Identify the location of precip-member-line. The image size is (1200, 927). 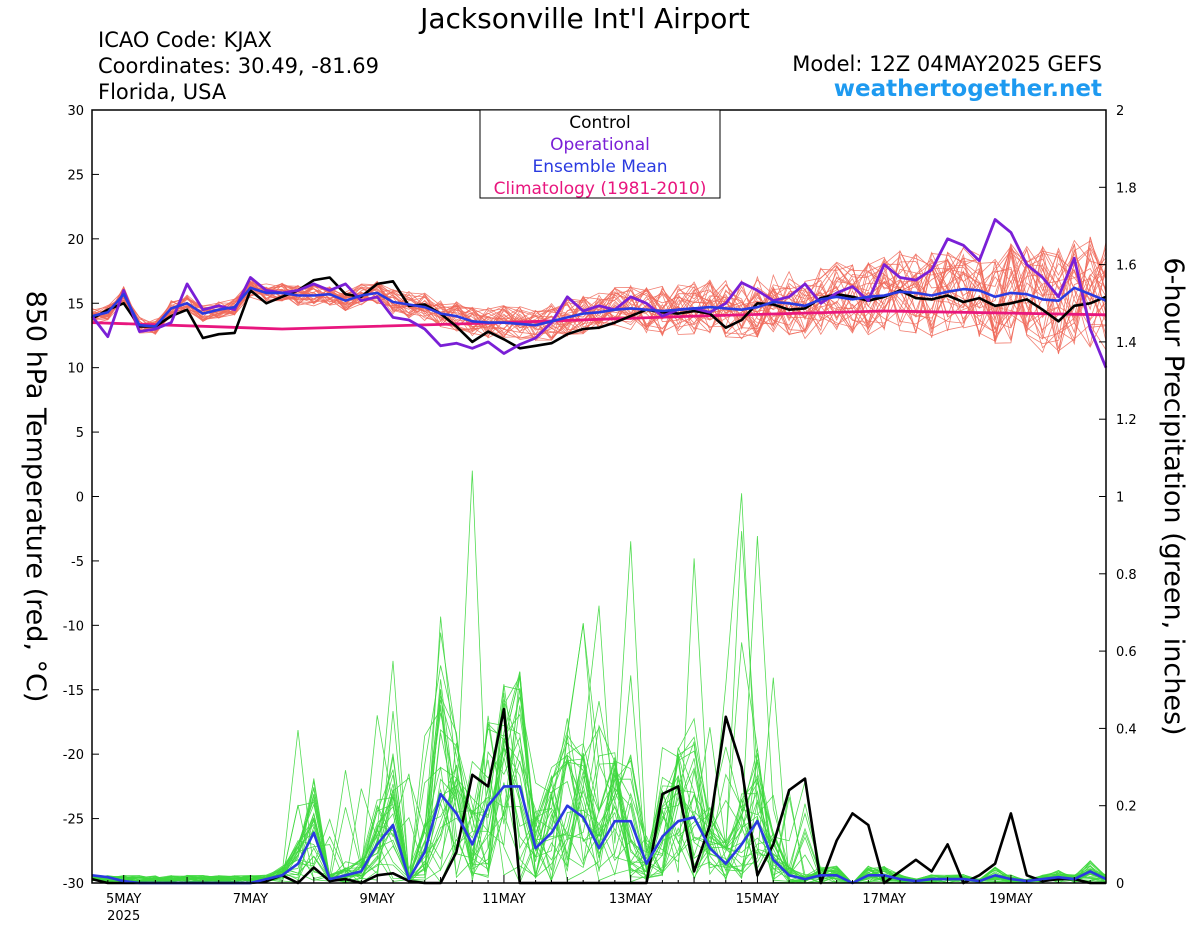
(599, 821).